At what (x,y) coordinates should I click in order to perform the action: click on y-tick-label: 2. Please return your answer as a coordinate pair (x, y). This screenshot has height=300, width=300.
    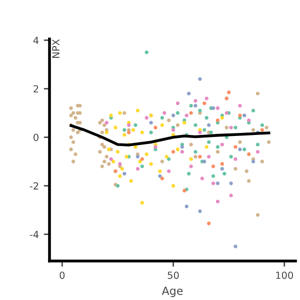
    Looking at the image, I should click on (36, 88).